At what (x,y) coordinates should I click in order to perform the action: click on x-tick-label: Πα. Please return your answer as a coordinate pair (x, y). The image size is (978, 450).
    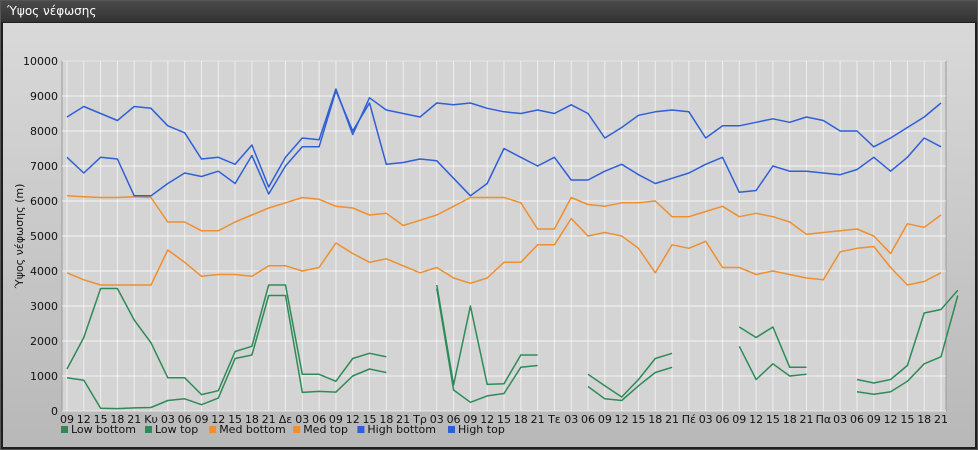
    Looking at the image, I should click on (824, 419).